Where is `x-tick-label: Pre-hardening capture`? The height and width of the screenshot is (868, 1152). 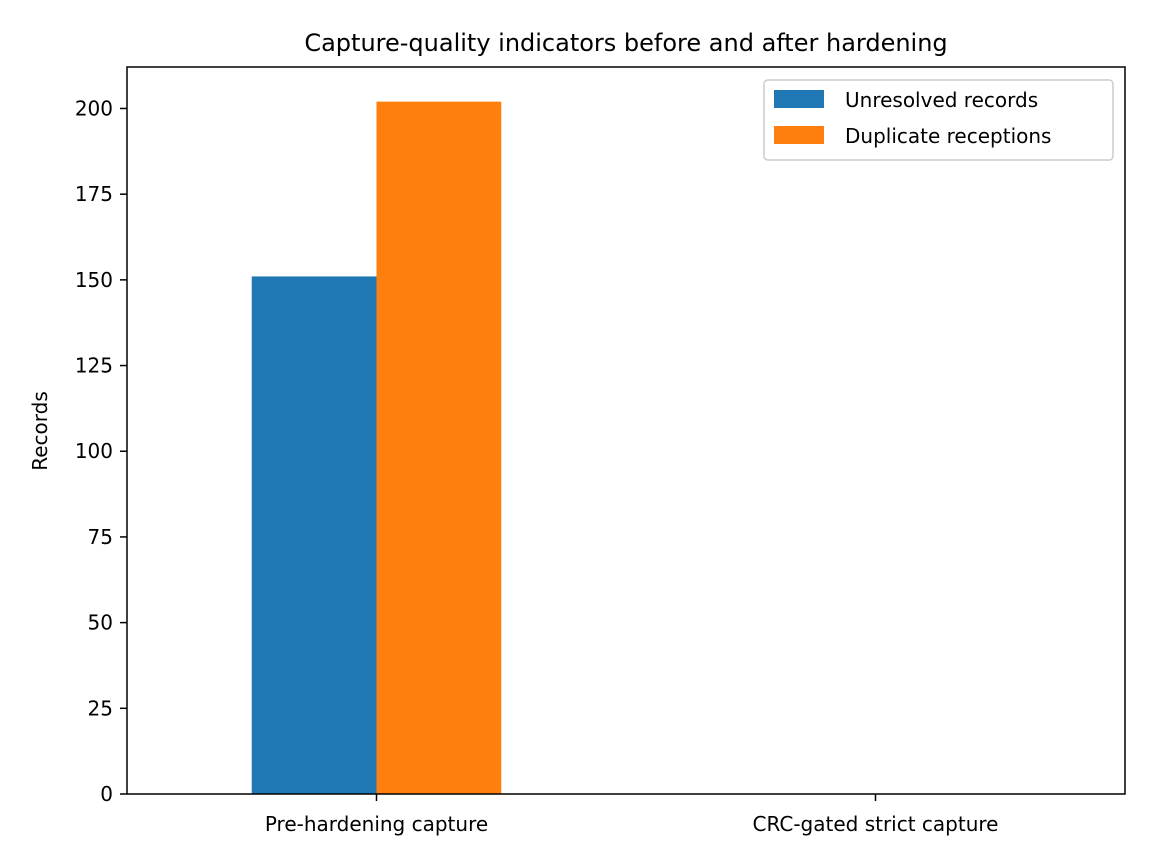
x-tick-label: Pre-hardening capture is located at coordinates (376, 824).